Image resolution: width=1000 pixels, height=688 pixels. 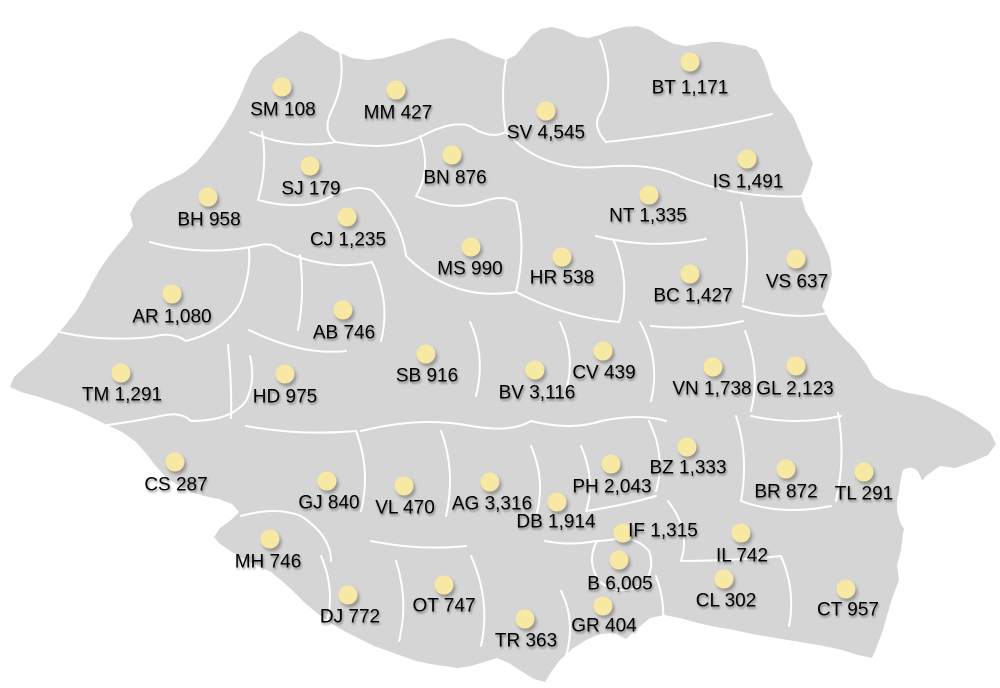 What do you see at coordinates (405, 508) in the screenshot?
I see `county-label: VL 470` at bounding box center [405, 508].